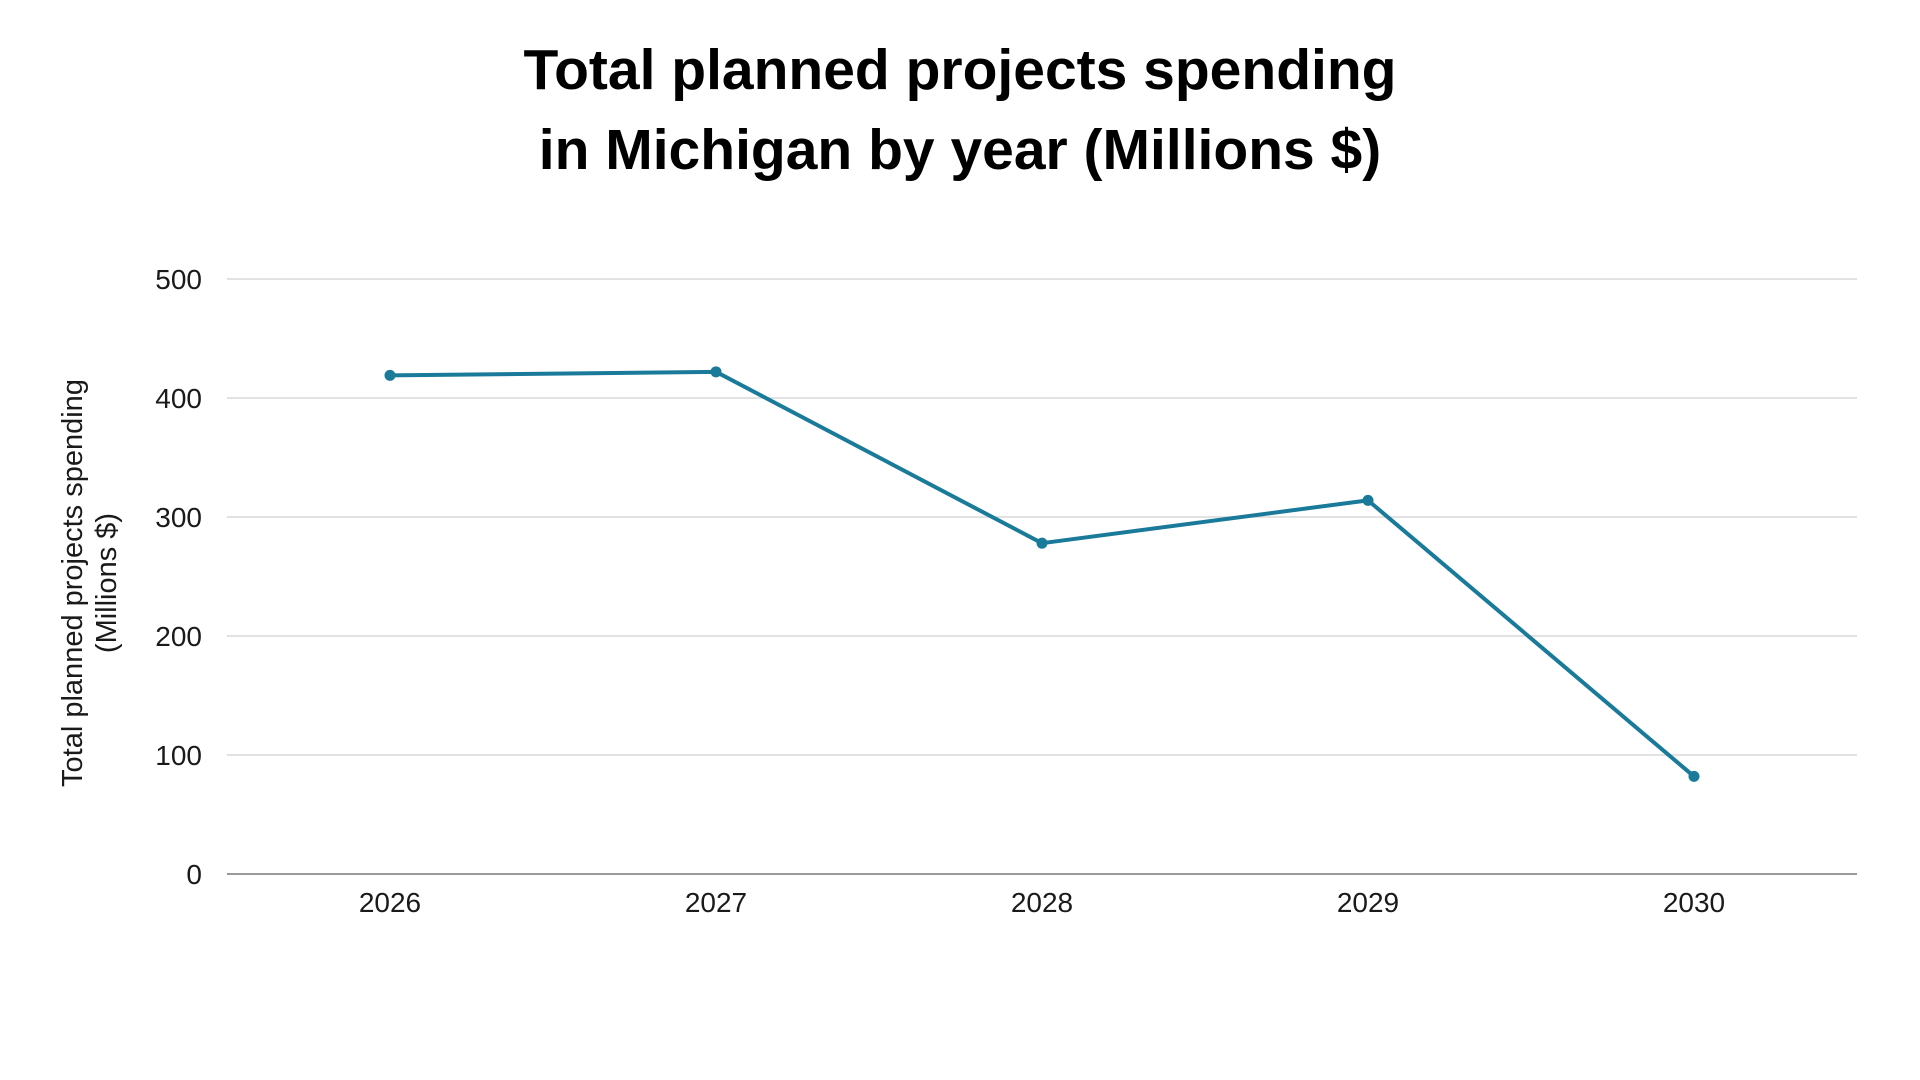 Image resolution: width=1920 pixels, height=1080 pixels. What do you see at coordinates (1694, 902) in the screenshot?
I see `x-tick-label: 2030` at bounding box center [1694, 902].